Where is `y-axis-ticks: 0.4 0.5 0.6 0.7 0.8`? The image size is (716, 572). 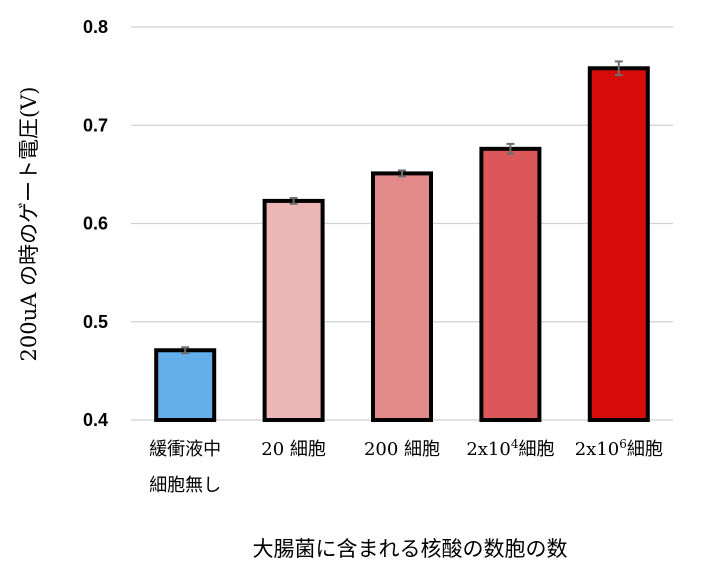
y-axis-ticks: 0.4 0.5 0.6 0.7 0.8 is located at coordinates (95, 223).